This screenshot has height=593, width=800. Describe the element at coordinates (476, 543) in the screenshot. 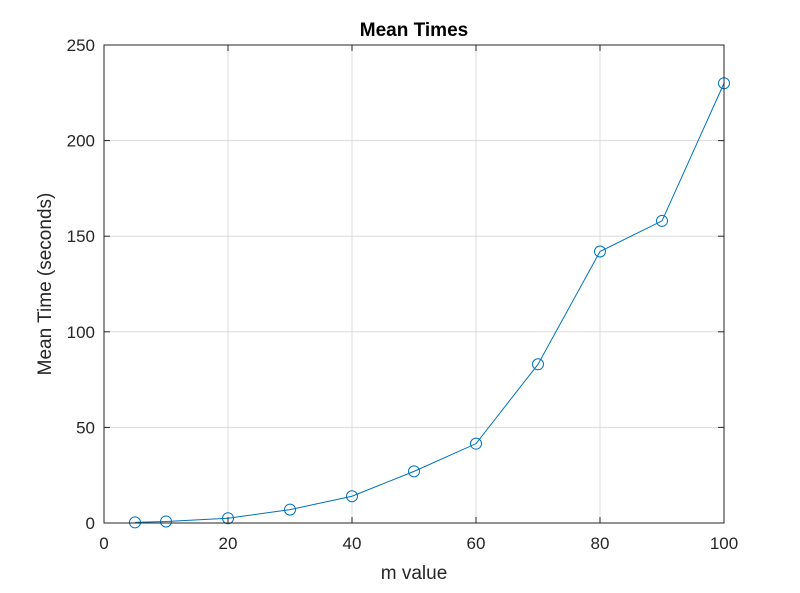

I see `x-tick-label: 60` at that location.